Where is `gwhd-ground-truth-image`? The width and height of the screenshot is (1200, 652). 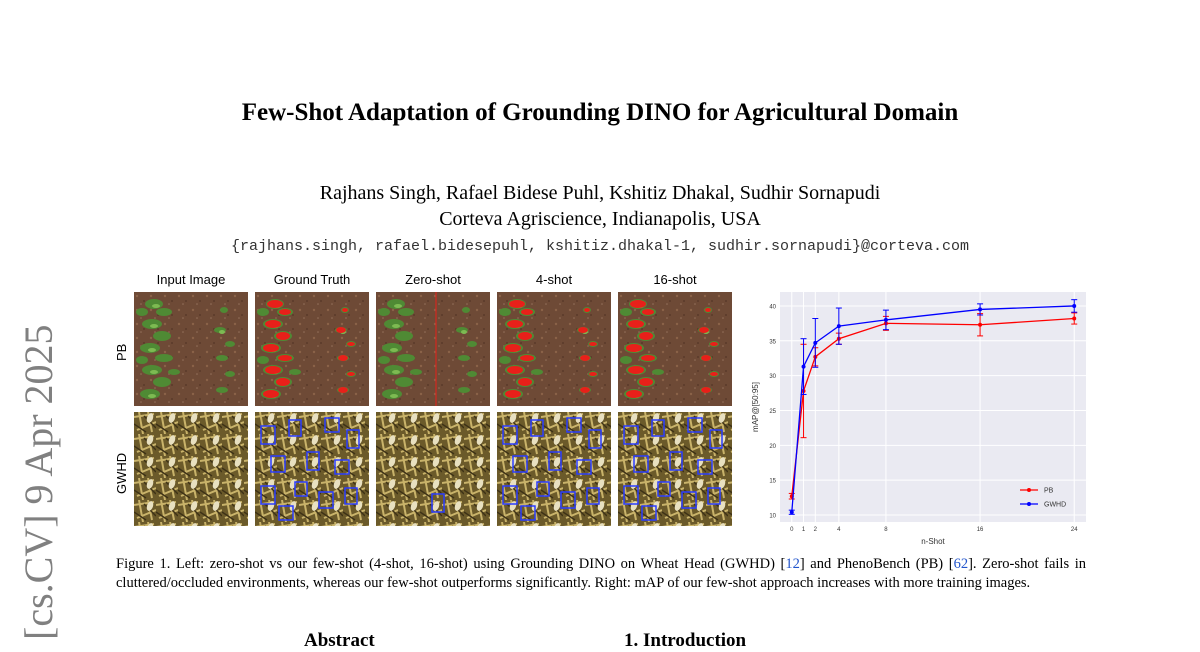 gwhd-ground-truth-image is located at coordinates (312, 469).